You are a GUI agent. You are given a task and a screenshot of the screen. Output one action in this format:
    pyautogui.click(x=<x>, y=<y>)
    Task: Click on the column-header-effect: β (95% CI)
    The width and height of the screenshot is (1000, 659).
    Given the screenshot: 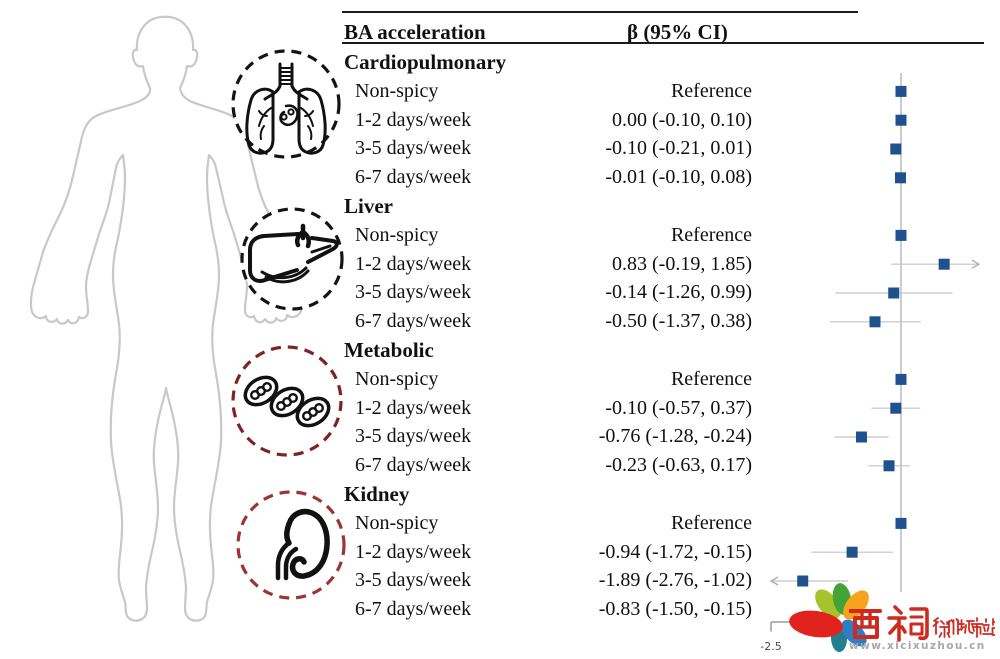 What is the action you would take?
    pyautogui.click(x=677, y=32)
    